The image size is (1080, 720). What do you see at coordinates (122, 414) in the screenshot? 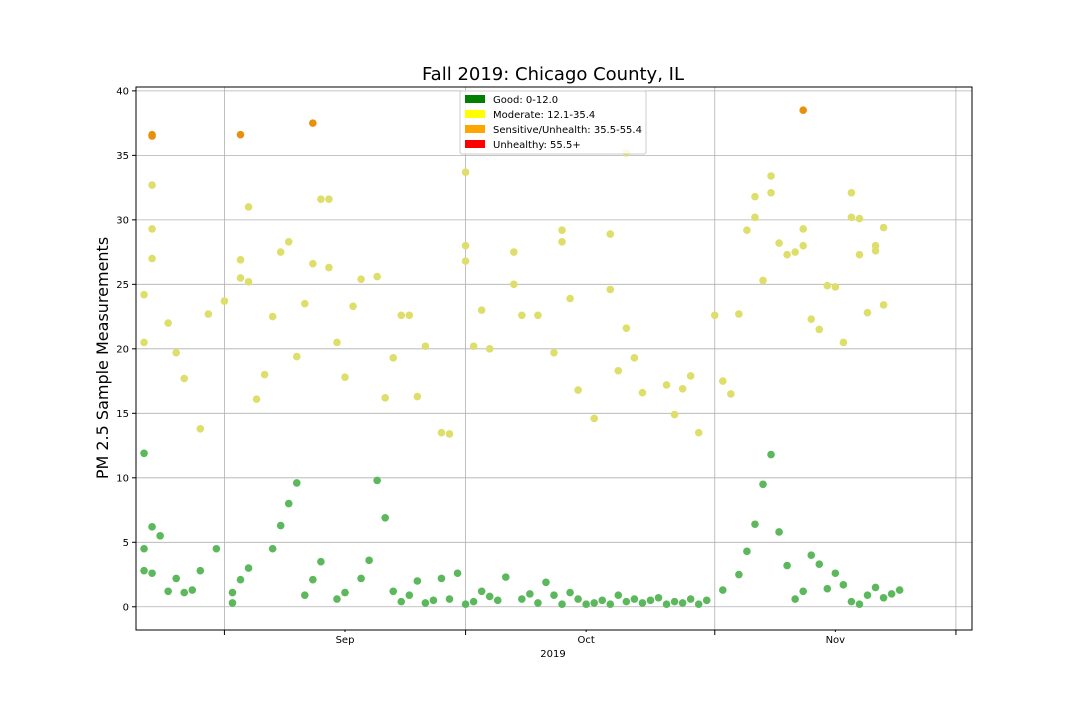
I see `y-tick-label: 15` at bounding box center [122, 414].